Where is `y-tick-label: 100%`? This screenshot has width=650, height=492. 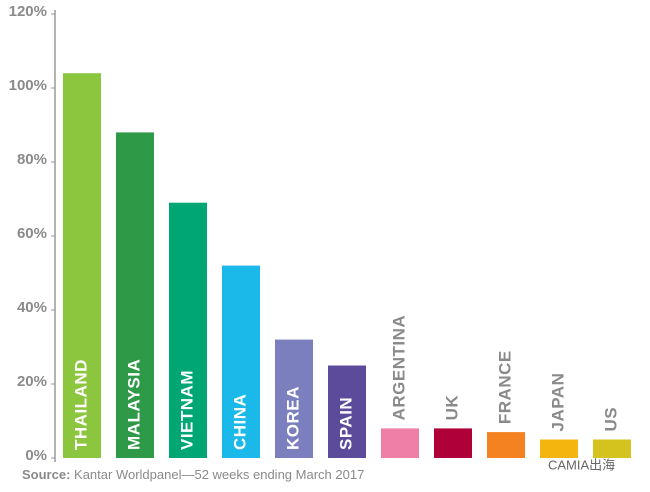
y-tick-label: 100% is located at coordinates (28, 85).